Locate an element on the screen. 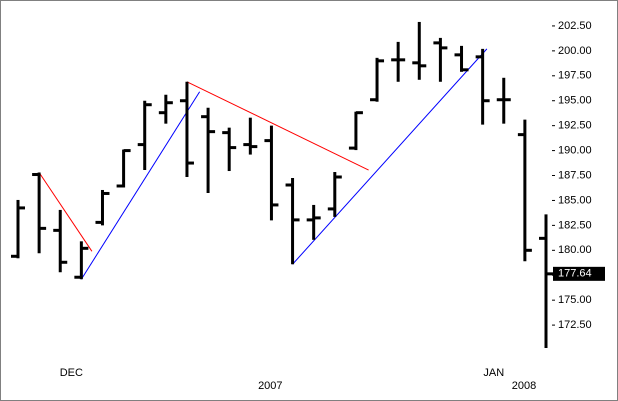  x-tick-label: DEC is located at coordinates (71, 373).